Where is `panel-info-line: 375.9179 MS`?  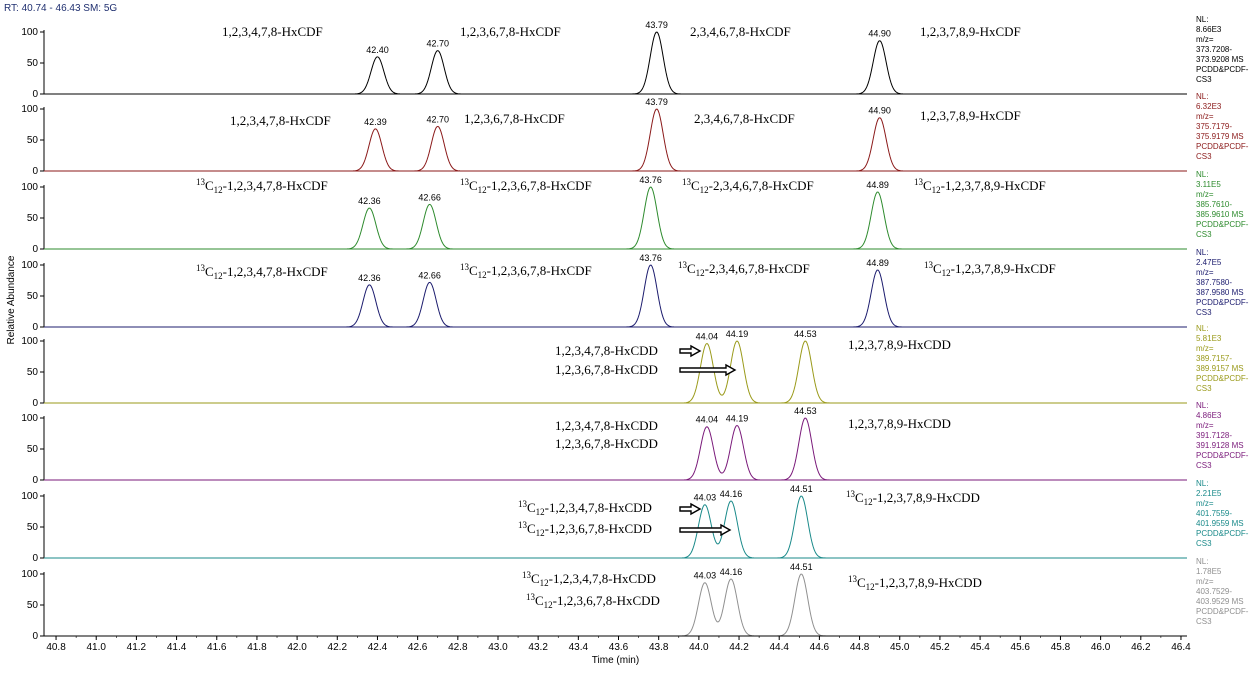 panel-info-line: 375.9179 MS is located at coordinates (1220, 136).